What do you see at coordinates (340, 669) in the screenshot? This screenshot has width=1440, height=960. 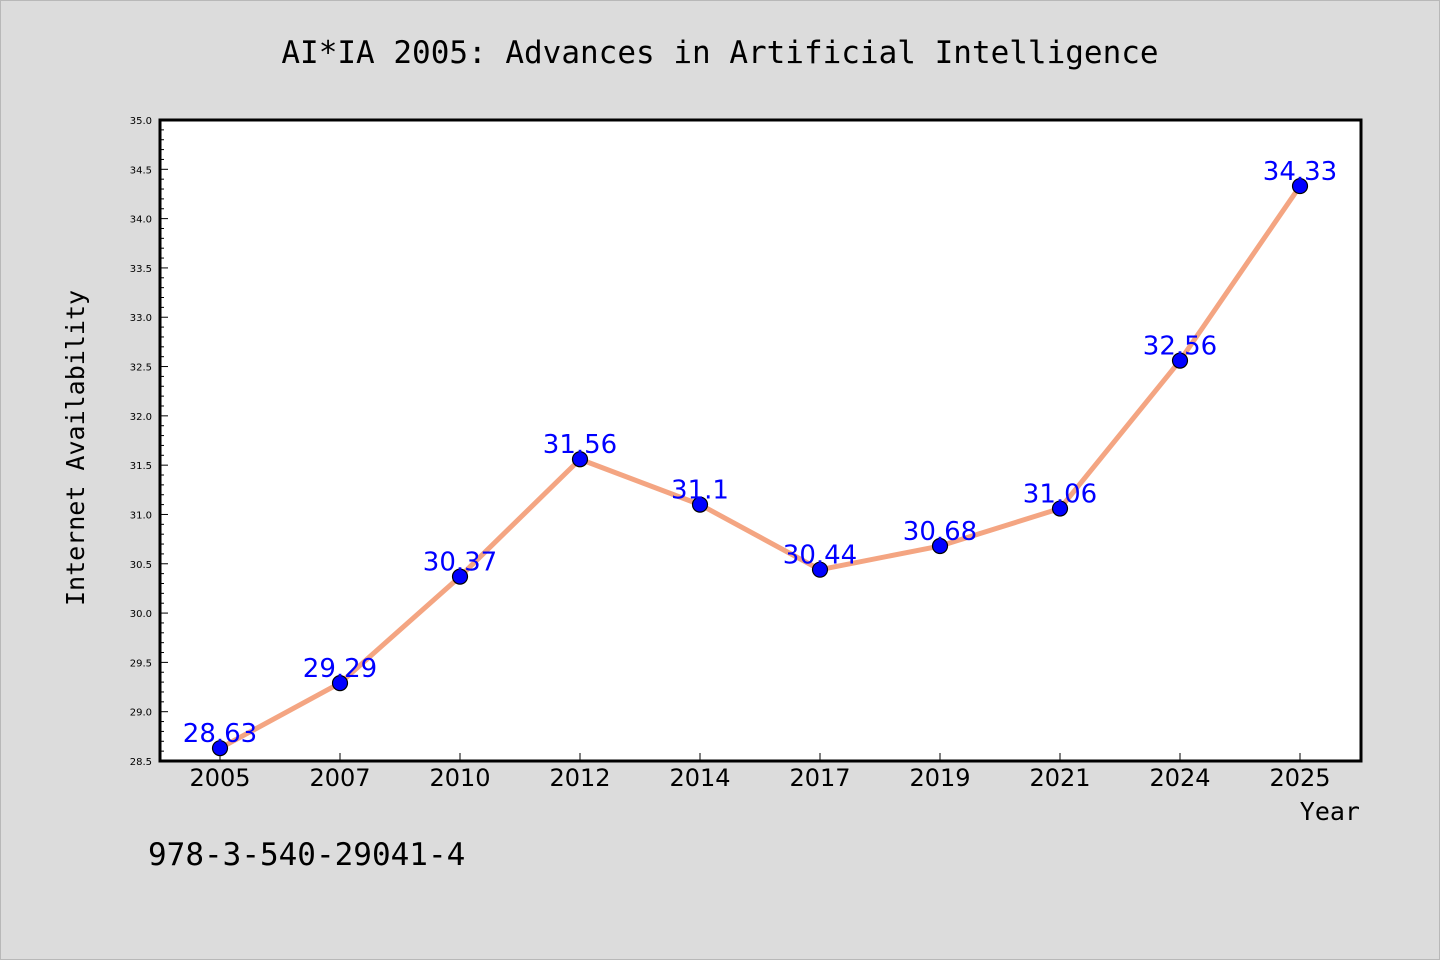 I see `data-label: 29.29` at bounding box center [340, 669].